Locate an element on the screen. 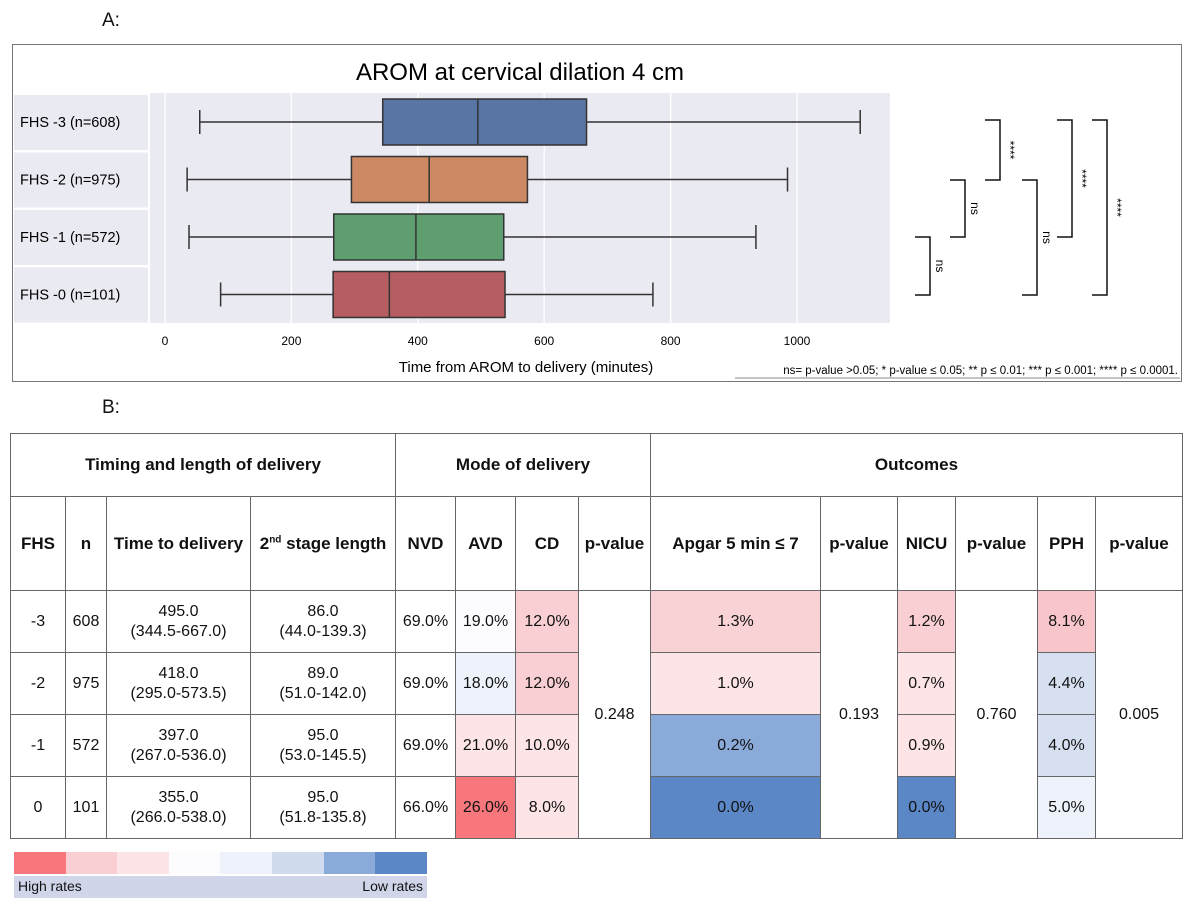 This screenshot has height=907, width=1193. cell-text: 18.0% is located at coordinates (485, 683).